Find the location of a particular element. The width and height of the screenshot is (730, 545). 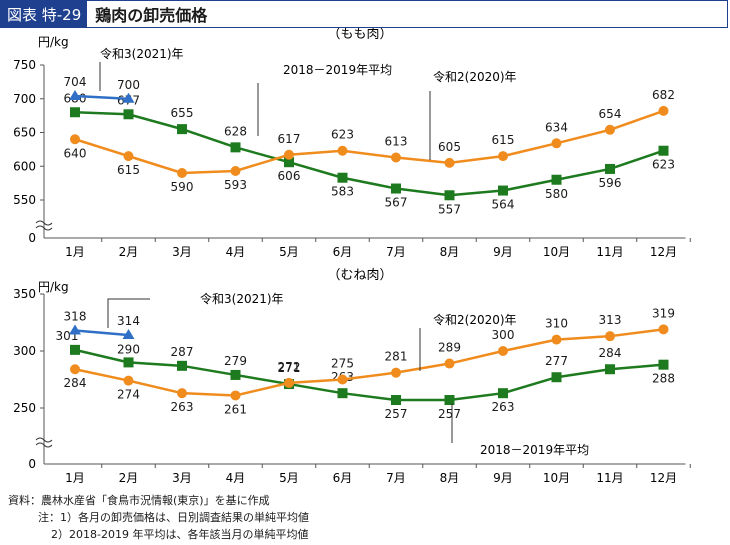

data-label: 605 is located at coordinates (449, 147).